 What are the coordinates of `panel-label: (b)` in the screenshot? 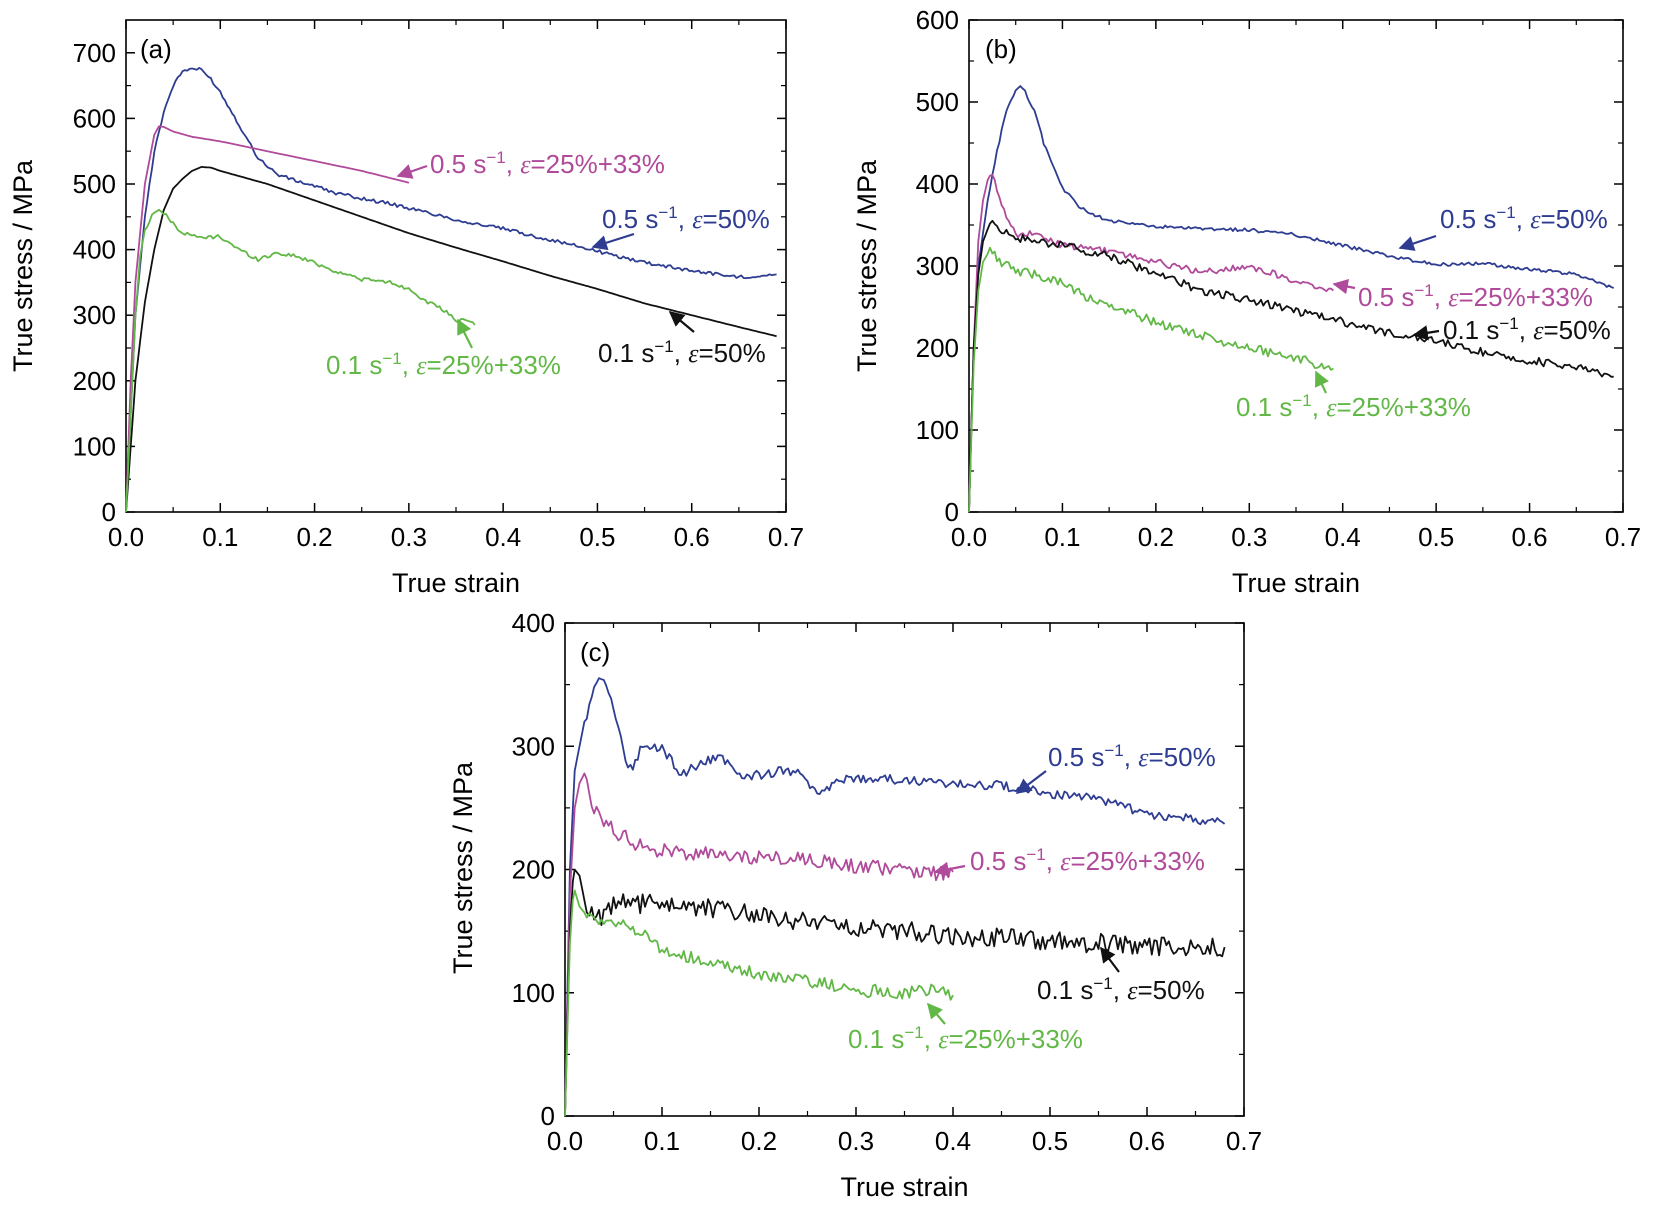 It's located at (1001, 49).